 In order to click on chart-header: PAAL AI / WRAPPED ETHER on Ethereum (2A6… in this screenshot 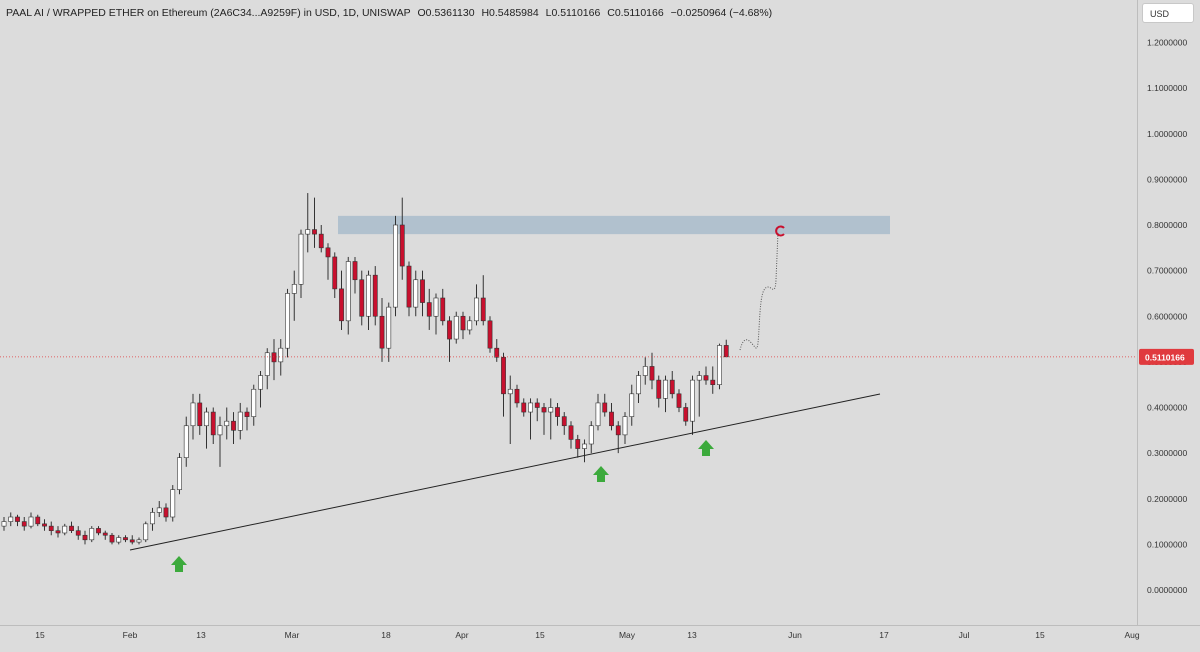, I will do `click(391, 13)`.